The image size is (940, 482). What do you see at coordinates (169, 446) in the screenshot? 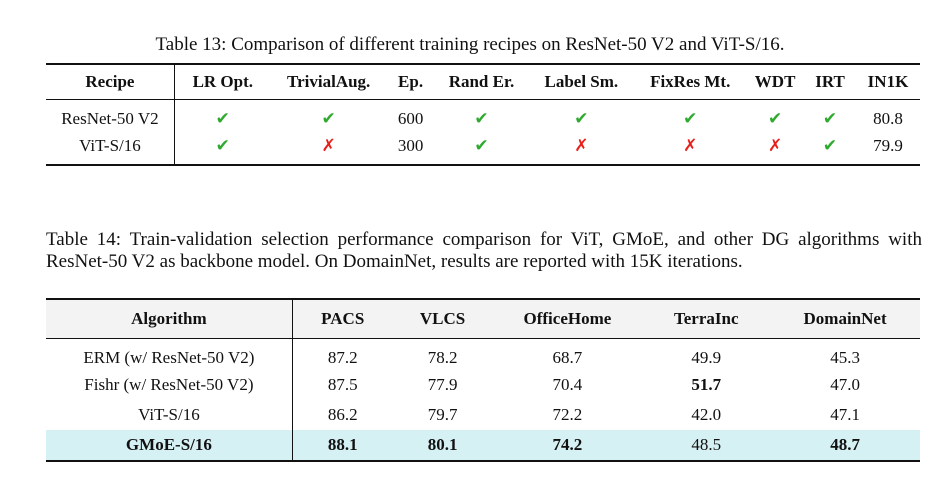
I see `algorithm-cell: GMoE-S/16` at bounding box center [169, 446].